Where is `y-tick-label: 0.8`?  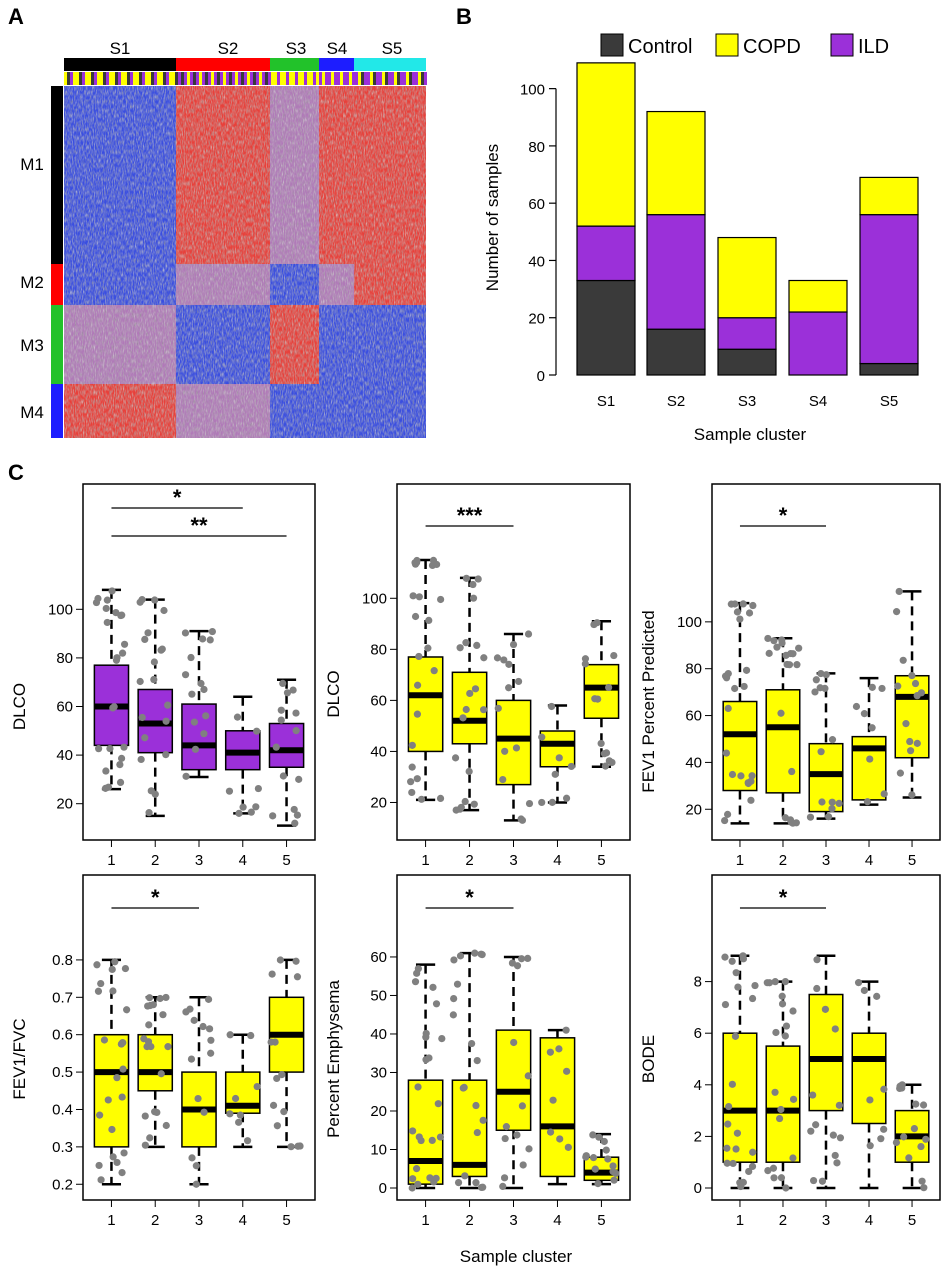
y-tick-label: 0.8 is located at coordinates (62, 960).